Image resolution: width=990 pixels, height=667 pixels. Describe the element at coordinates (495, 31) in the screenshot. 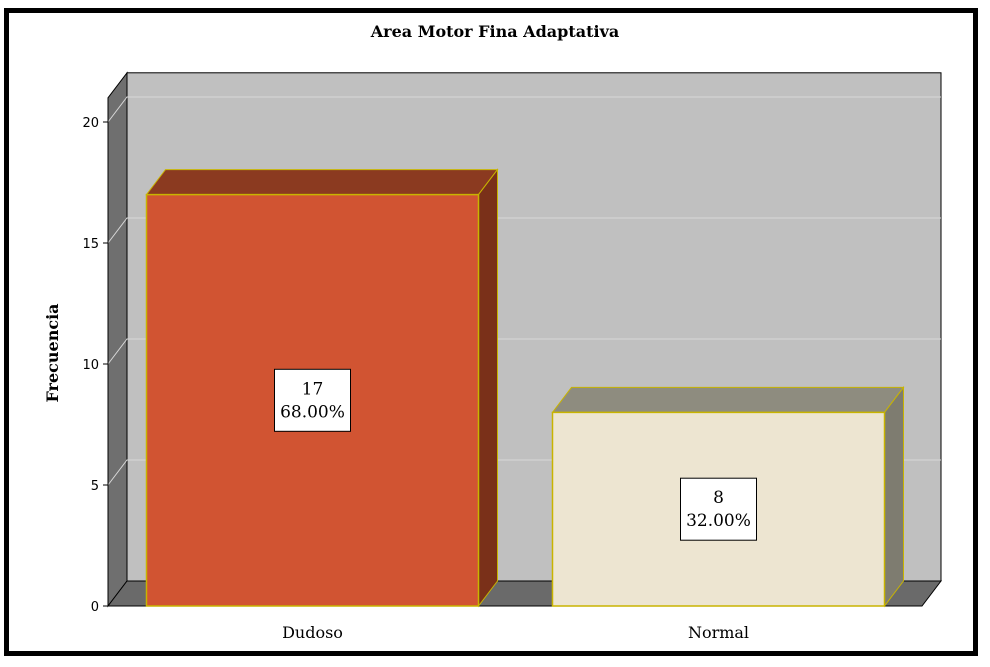

I see `chart-title: Area Motor Fina Adaptativa` at that location.